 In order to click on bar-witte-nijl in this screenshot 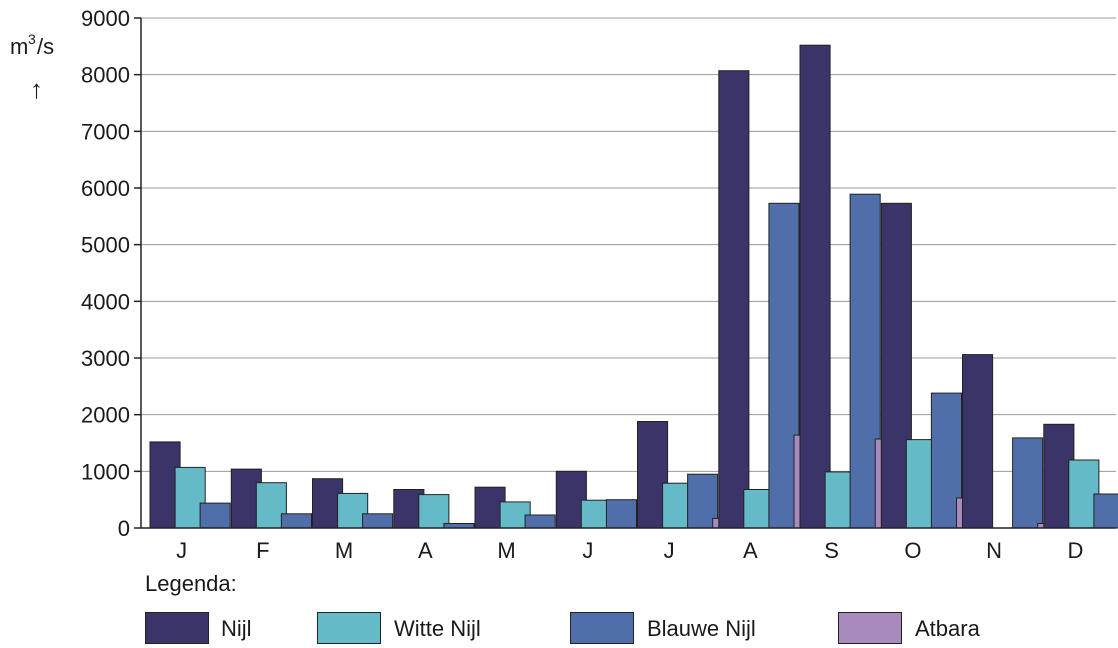, I will do `click(434, 511)`.